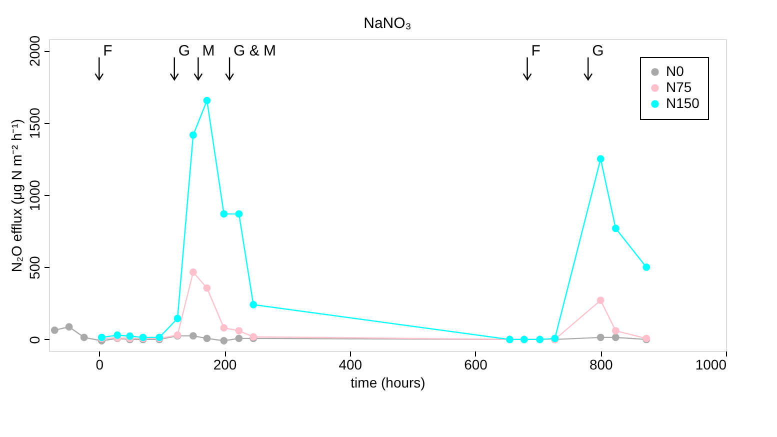 The height and width of the screenshot is (437, 777). I want to click on ref-line-label: M, so click(208, 51).